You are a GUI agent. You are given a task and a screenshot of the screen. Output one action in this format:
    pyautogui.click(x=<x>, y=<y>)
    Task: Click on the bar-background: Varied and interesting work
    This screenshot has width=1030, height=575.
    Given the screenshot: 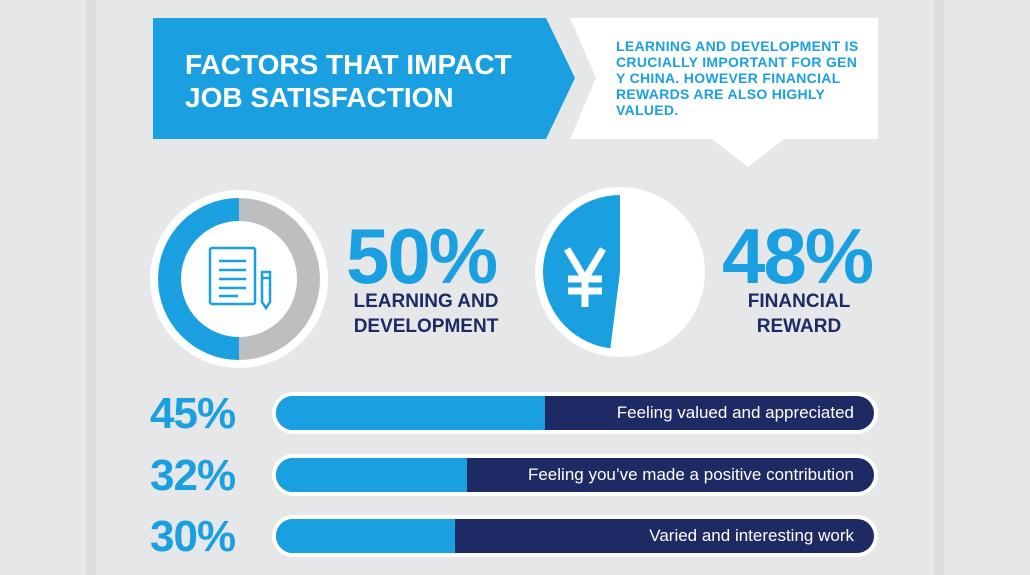 What is the action you would take?
    pyautogui.click(x=575, y=536)
    